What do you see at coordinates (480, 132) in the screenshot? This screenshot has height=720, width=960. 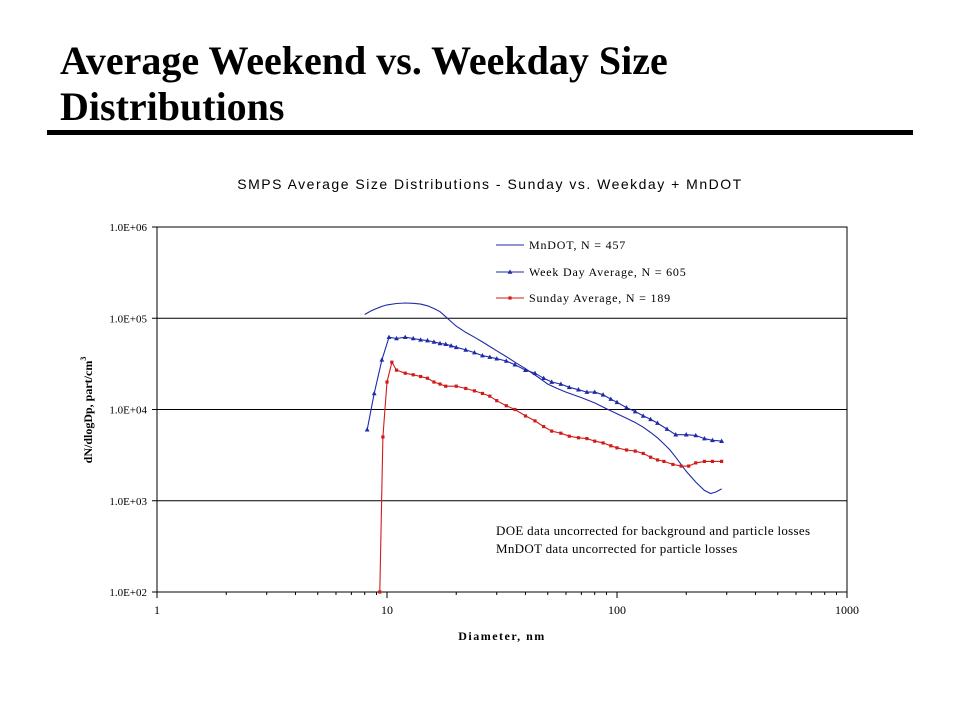 I see `title-divider` at bounding box center [480, 132].